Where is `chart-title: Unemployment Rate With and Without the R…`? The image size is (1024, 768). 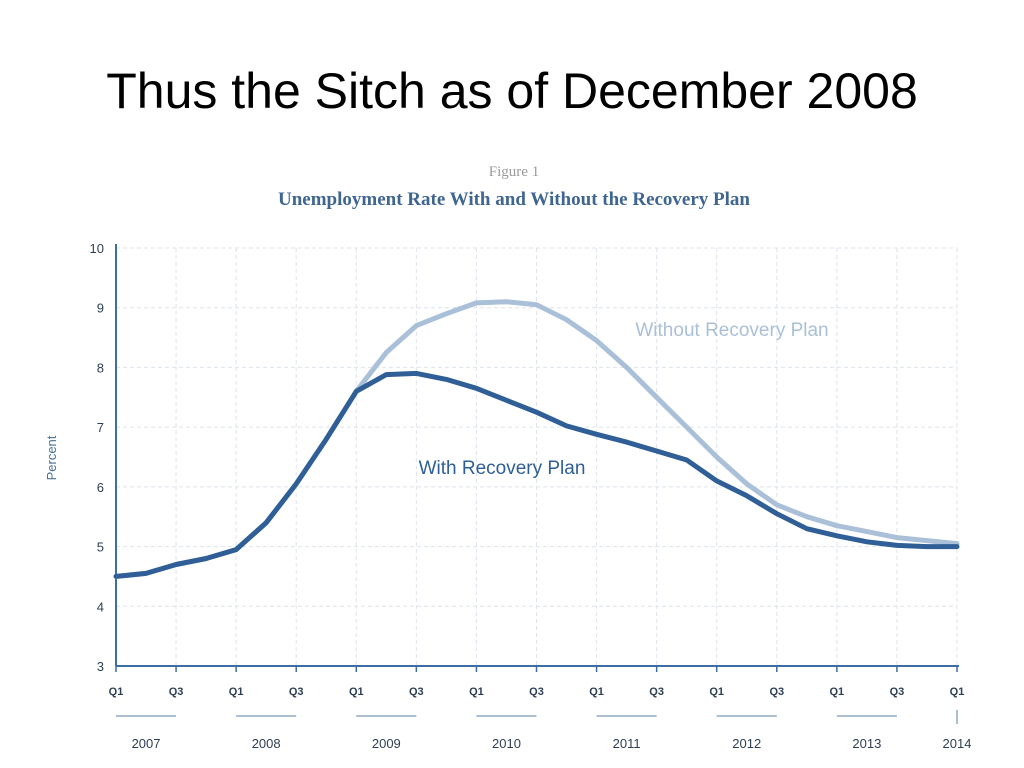
chart-title: Unemployment Rate With and Without the R… is located at coordinates (514, 199).